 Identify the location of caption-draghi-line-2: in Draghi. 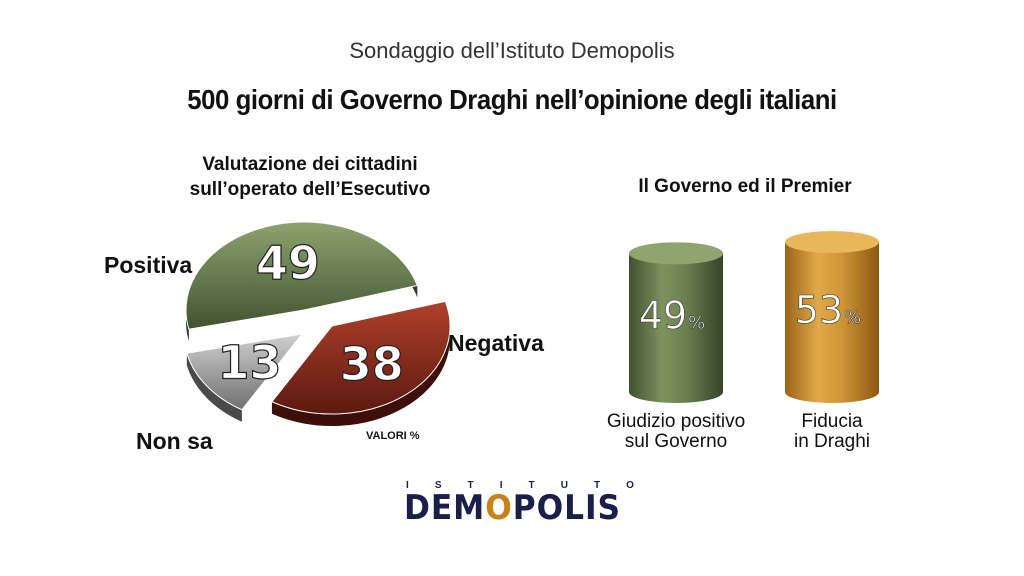
(832, 441).